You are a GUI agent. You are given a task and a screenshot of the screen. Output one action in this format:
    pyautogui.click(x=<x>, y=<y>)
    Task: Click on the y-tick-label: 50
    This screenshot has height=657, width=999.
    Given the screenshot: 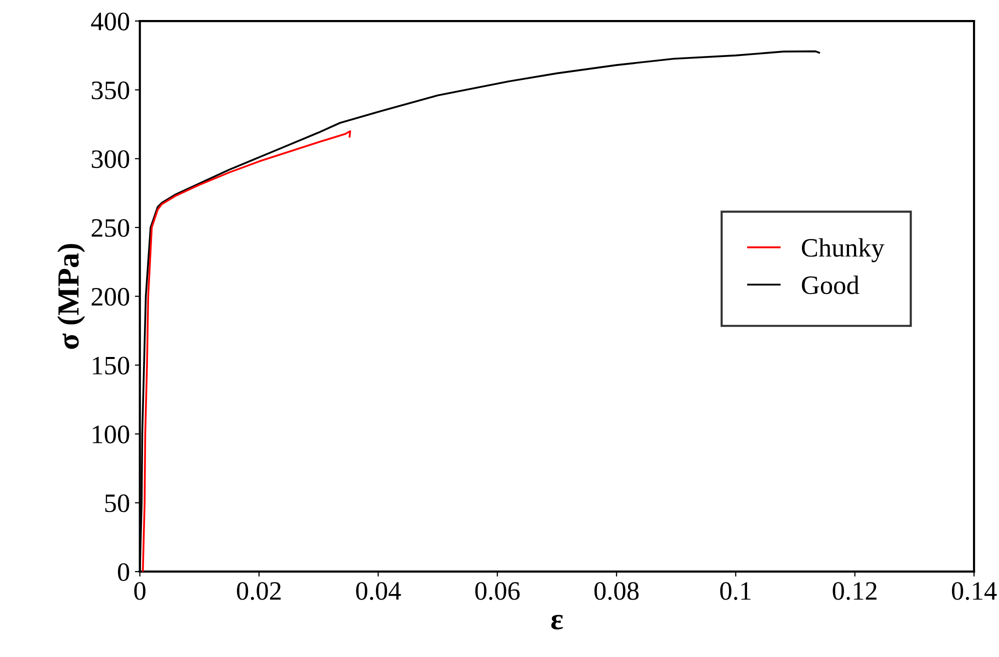 What is the action you would take?
    pyautogui.click(x=117, y=503)
    